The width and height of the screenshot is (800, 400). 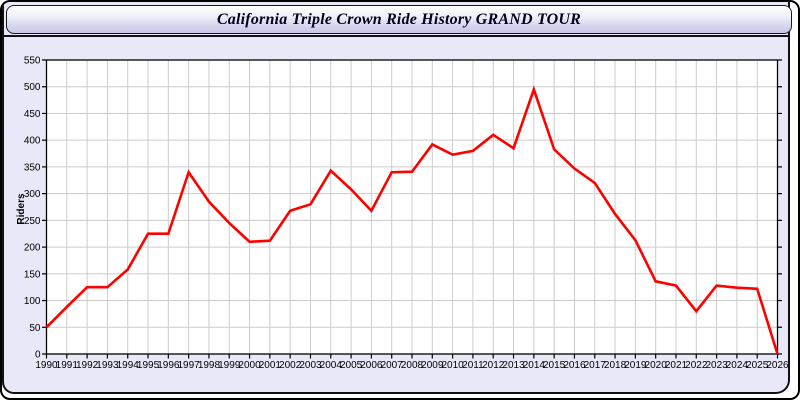 What do you see at coordinates (696, 365) in the screenshot?
I see `svg-text: 2022` at bounding box center [696, 365].